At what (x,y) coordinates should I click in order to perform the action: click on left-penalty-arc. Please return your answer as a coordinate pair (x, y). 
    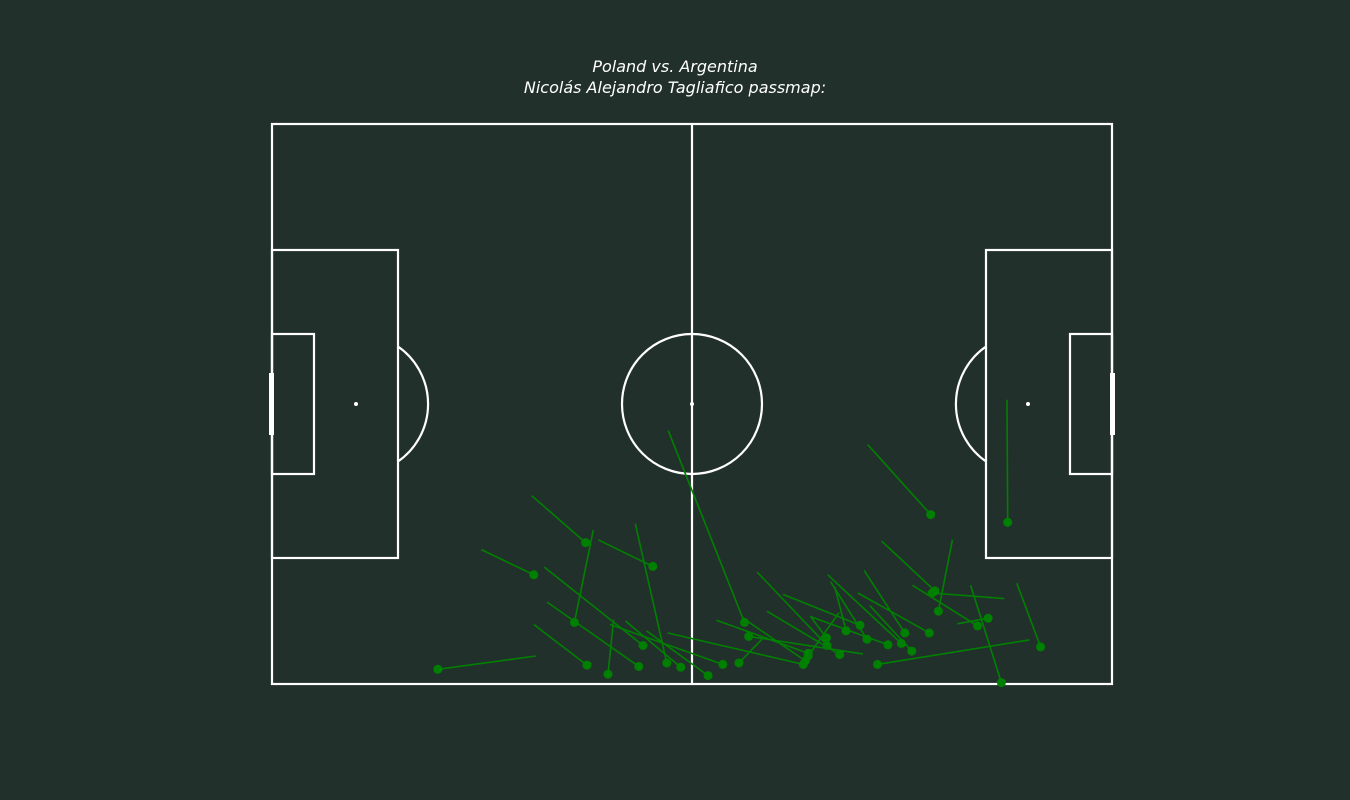
    Looking at the image, I should click on (413, 404).